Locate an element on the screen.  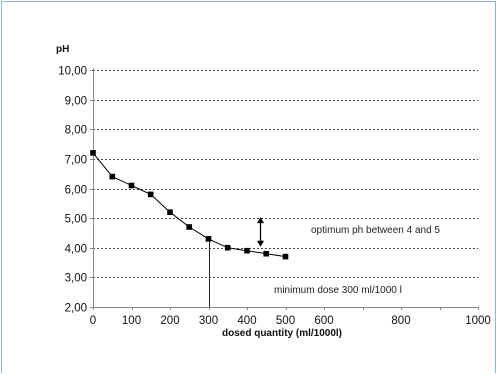
x-tick-label: 500 is located at coordinates (285, 321).